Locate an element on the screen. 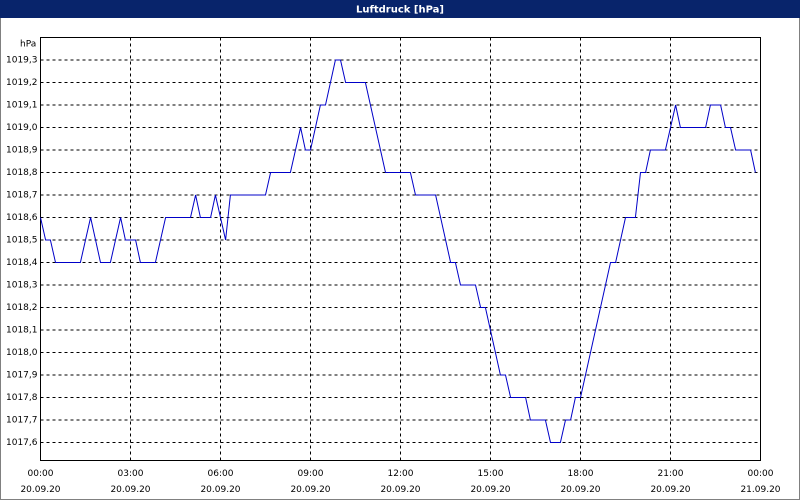 The image size is (800, 500). y-tick-label: 1017,6 is located at coordinates (22, 443).